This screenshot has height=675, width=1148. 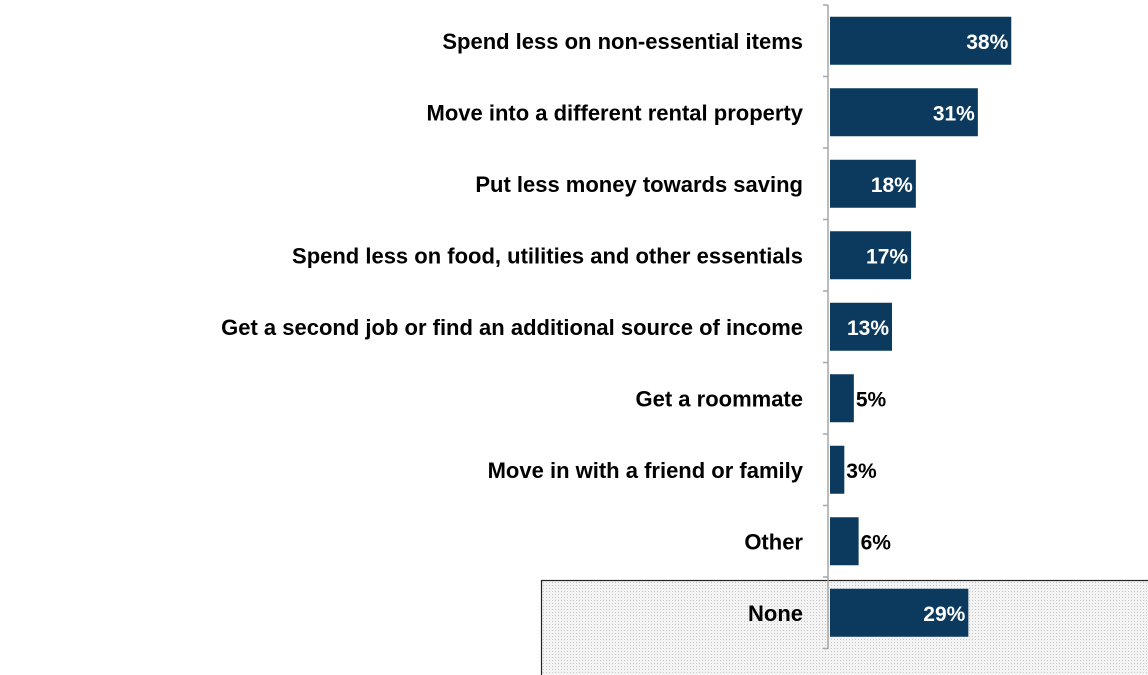 What do you see at coordinates (904, 112) in the screenshot?
I see `bar-move-into-a-different-rental-property` at bounding box center [904, 112].